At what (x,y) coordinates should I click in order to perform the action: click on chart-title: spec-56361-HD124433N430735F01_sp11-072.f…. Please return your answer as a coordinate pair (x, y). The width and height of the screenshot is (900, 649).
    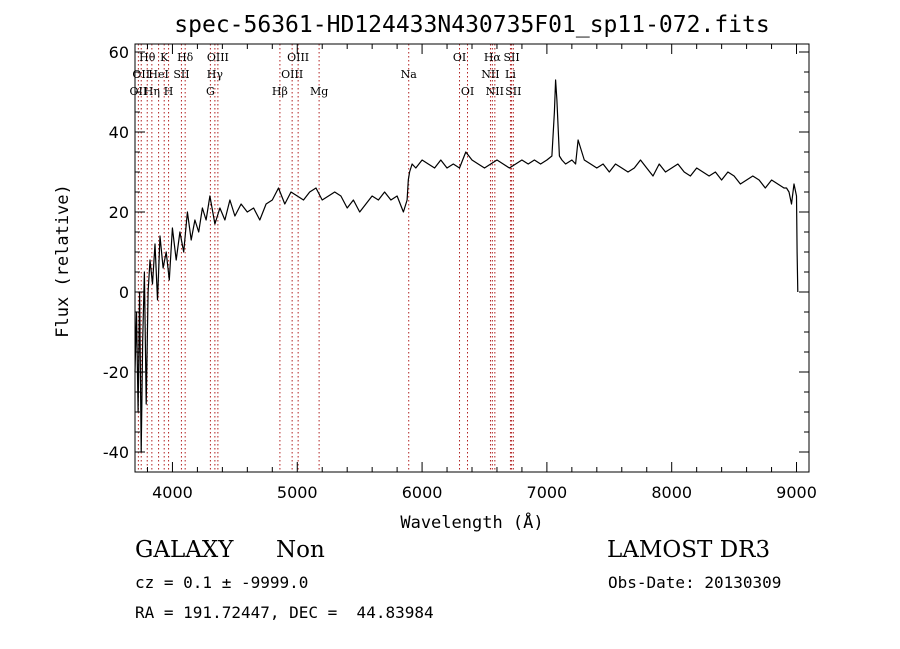
    Looking at the image, I should click on (471, 25).